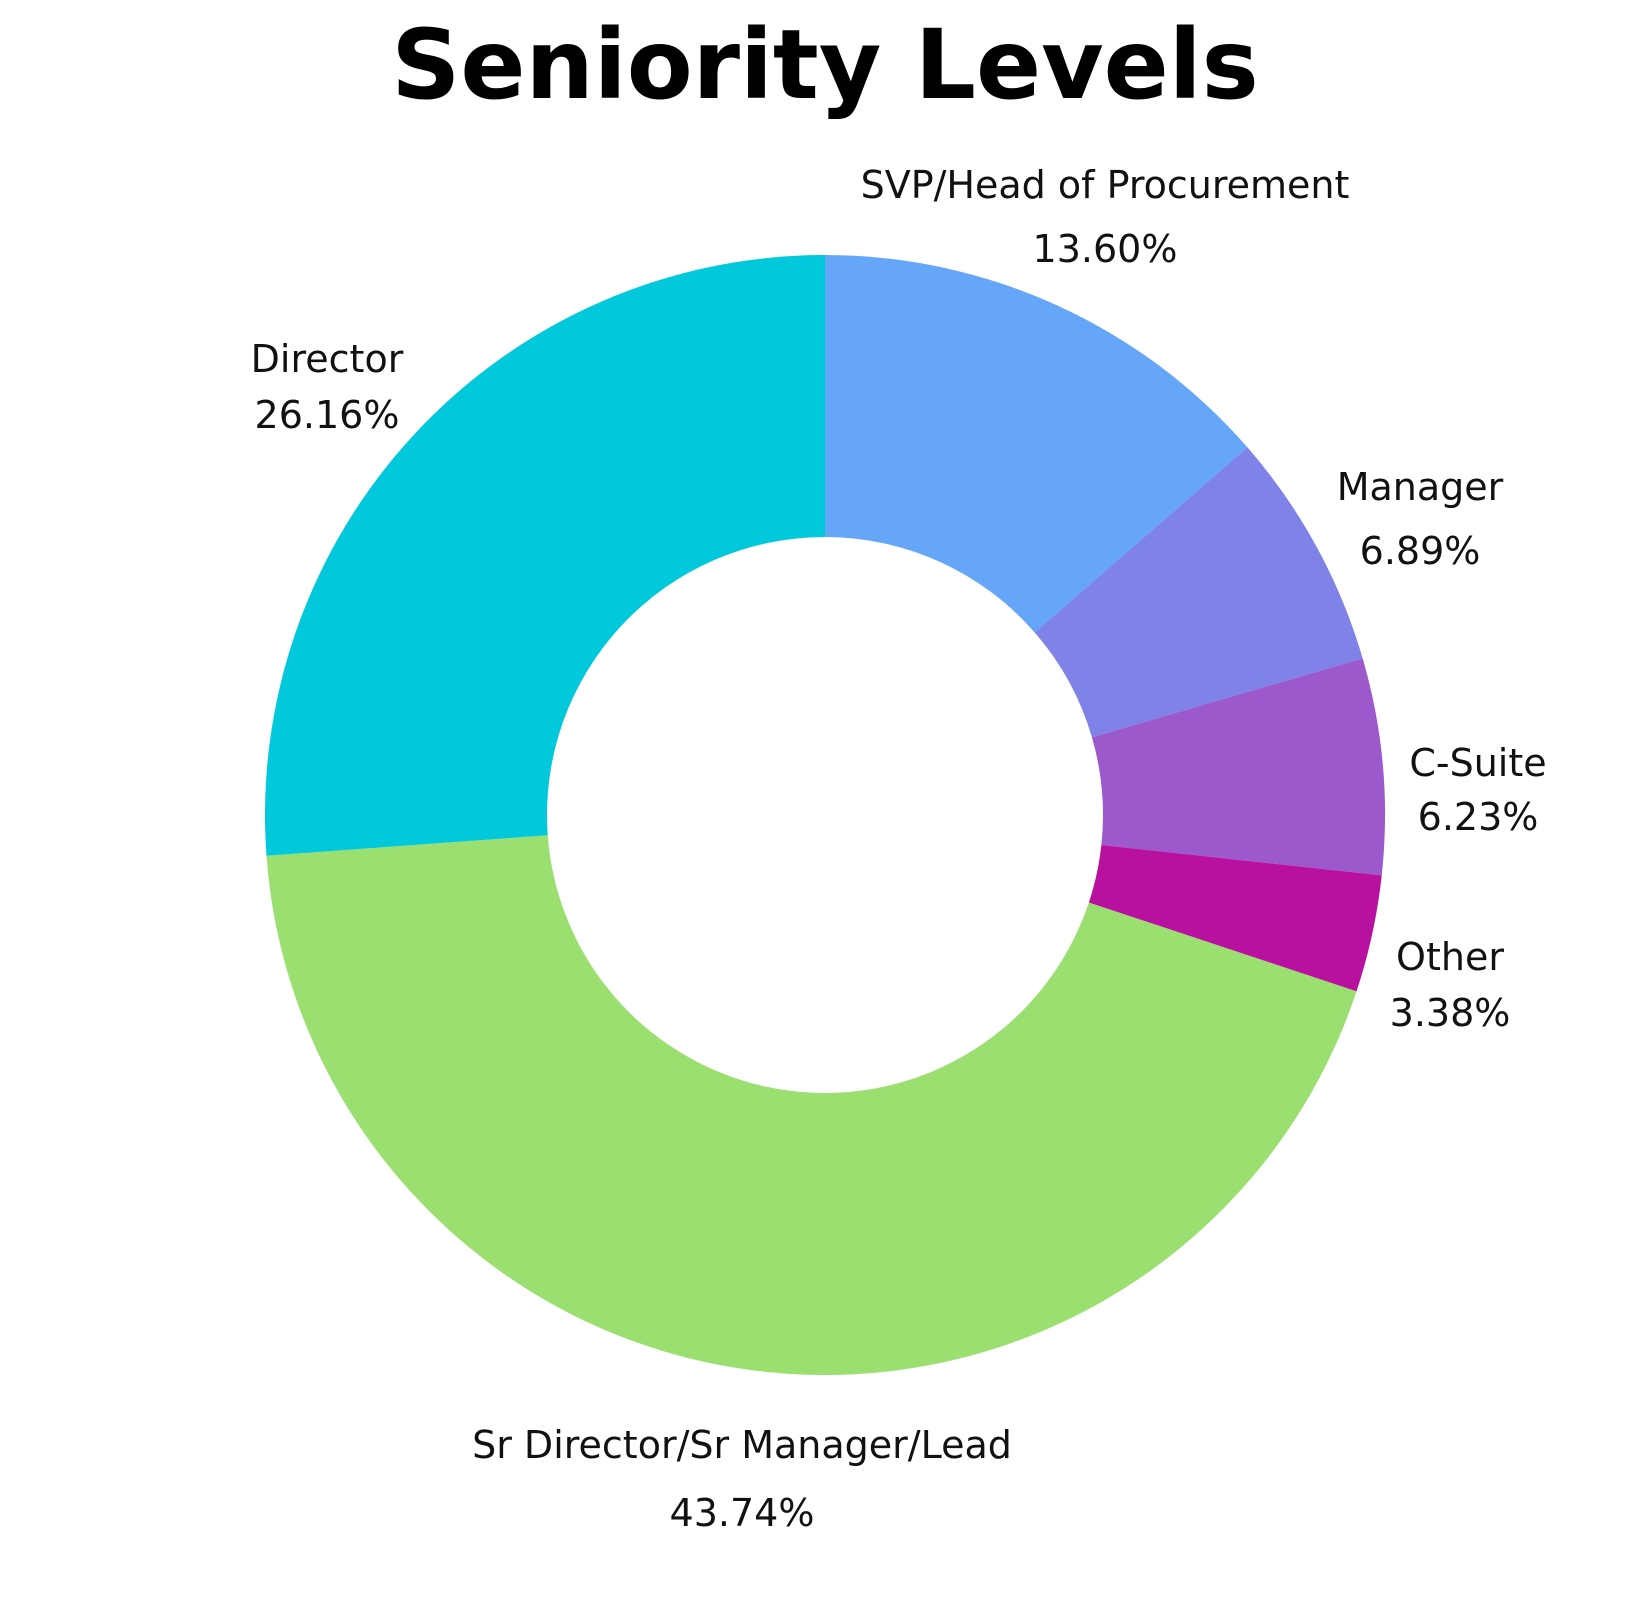  I want to click on slice-c-suite, so click(1238, 767).